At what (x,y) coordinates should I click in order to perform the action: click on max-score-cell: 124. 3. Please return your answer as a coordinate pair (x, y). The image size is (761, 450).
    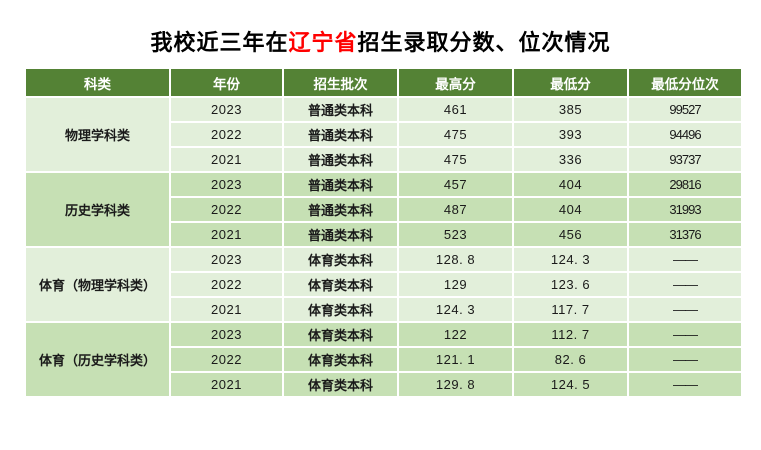
    Looking at the image, I should click on (455, 309).